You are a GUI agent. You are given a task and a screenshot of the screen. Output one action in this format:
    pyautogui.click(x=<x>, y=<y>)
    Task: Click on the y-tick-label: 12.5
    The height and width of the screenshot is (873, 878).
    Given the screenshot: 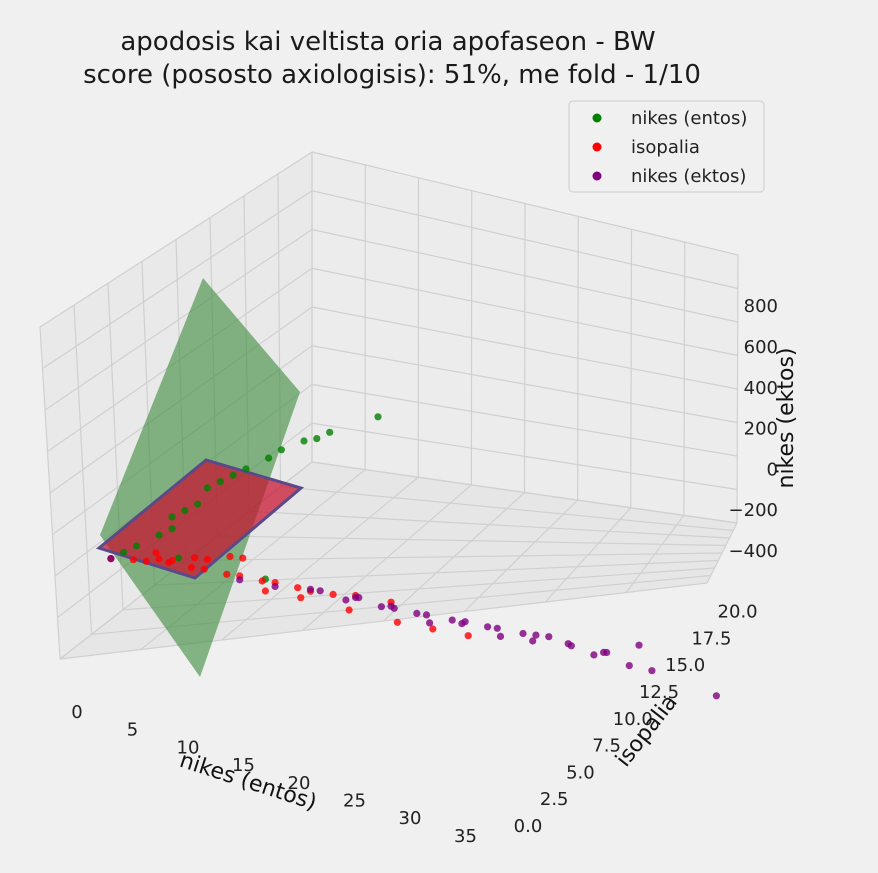 What is the action you would take?
    pyautogui.click(x=659, y=692)
    